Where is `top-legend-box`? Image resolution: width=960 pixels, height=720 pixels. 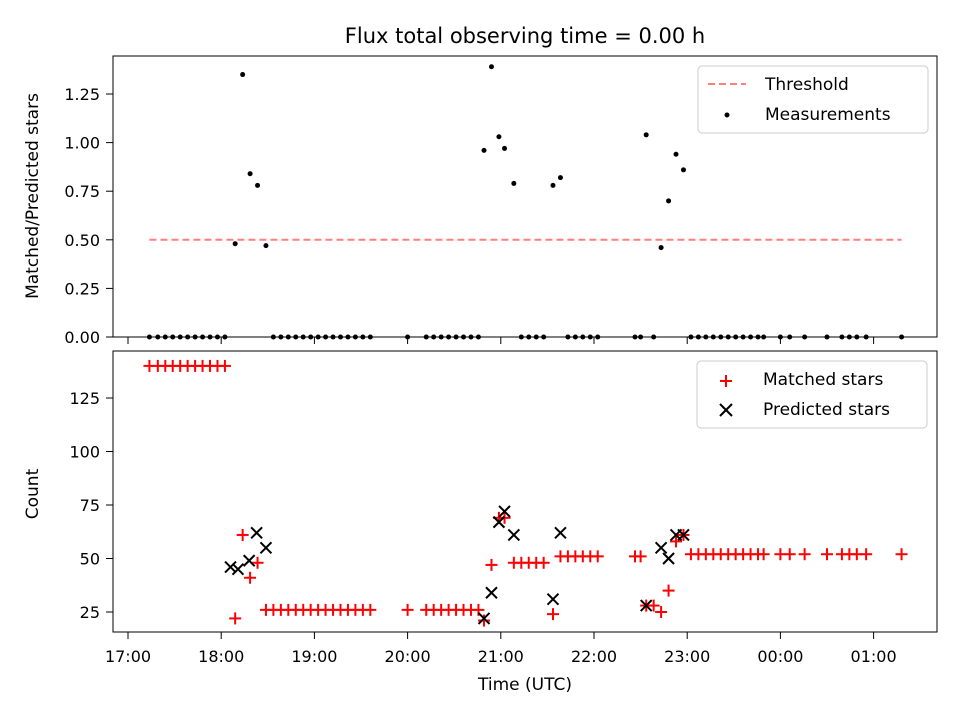 top-legend-box is located at coordinates (813, 99).